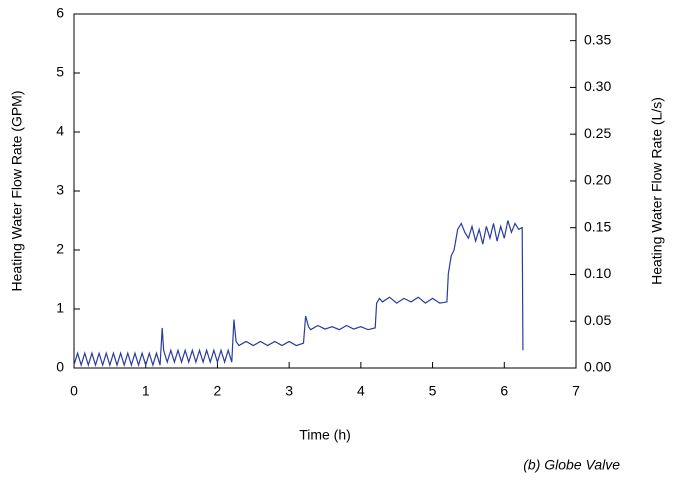 The width and height of the screenshot is (683, 485). What do you see at coordinates (597, 86) in the screenshot?
I see `y2-tick-label: 0.30` at bounding box center [597, 86].